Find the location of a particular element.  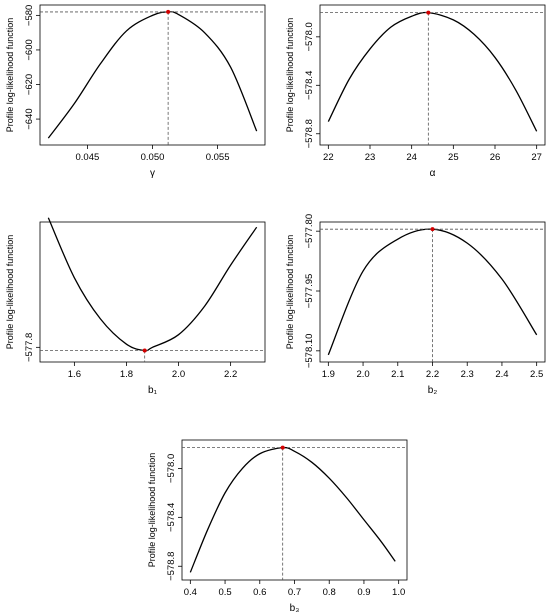

x-tick-label: 25 is located at coordinates (453, 157).